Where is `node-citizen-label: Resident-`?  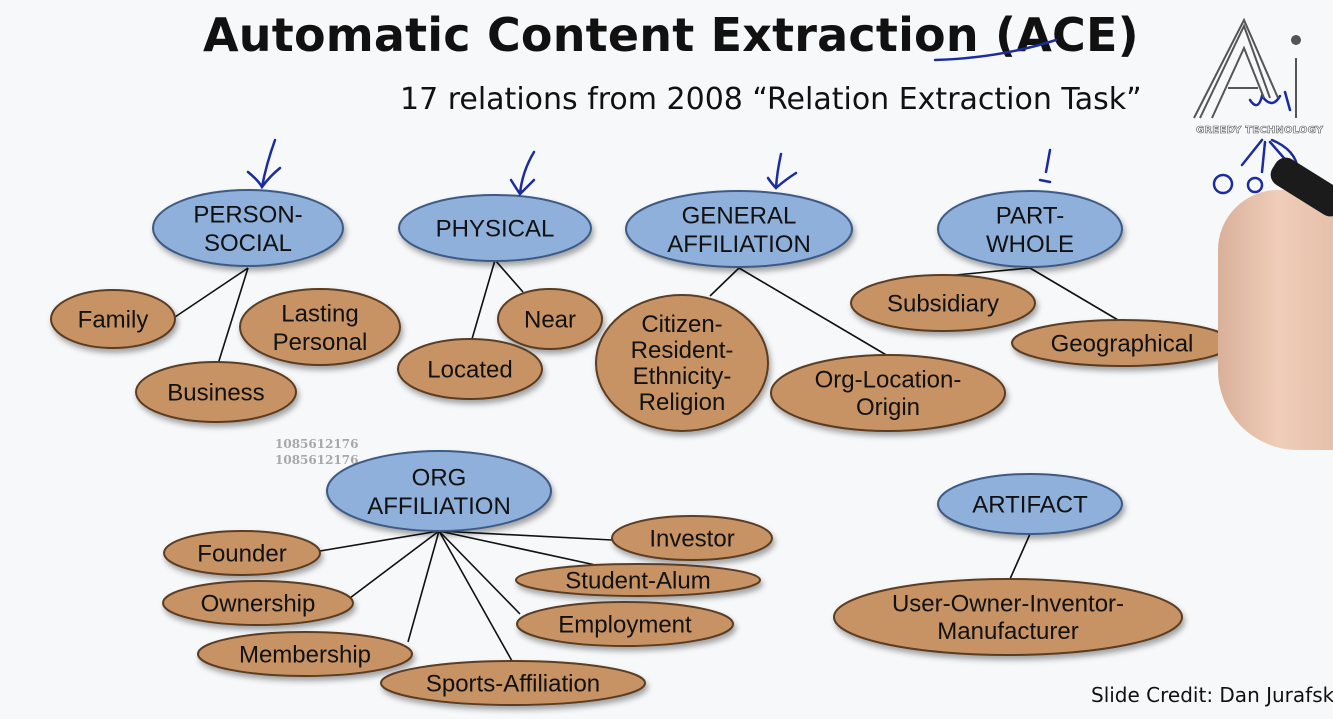
node-citizen-label: Resident- is located at coordinates (682, 350).